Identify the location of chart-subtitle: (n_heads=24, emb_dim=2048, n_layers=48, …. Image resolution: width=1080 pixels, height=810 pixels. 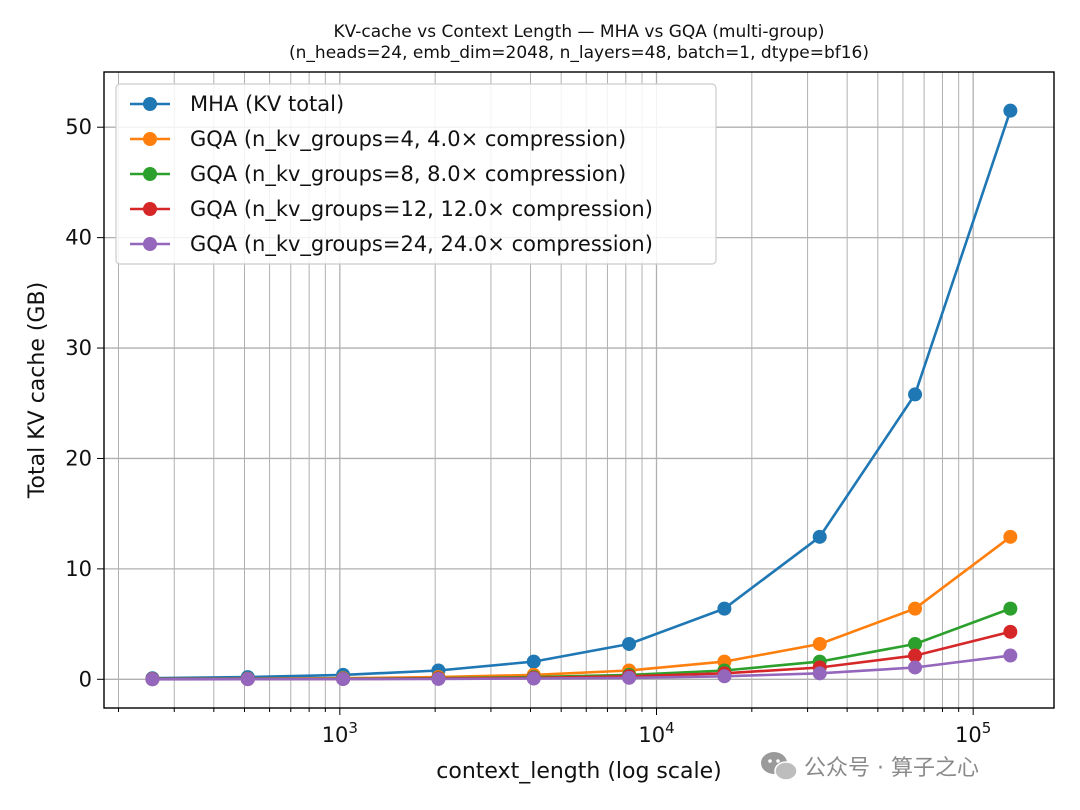
(579, 53).